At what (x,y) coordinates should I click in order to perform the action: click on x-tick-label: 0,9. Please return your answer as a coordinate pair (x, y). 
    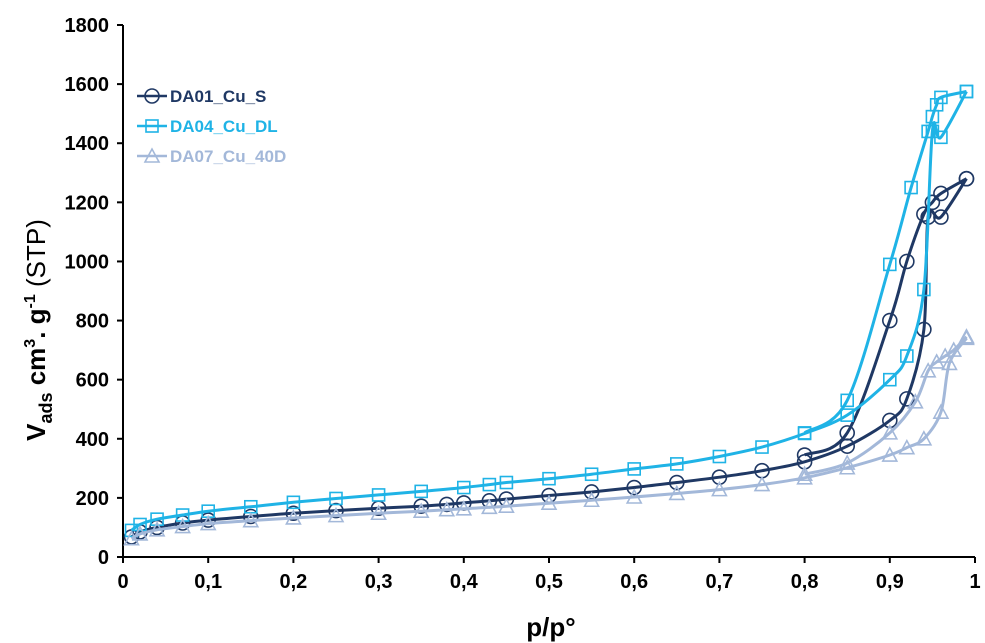
    Looking at the image, I should click on (890, 582).